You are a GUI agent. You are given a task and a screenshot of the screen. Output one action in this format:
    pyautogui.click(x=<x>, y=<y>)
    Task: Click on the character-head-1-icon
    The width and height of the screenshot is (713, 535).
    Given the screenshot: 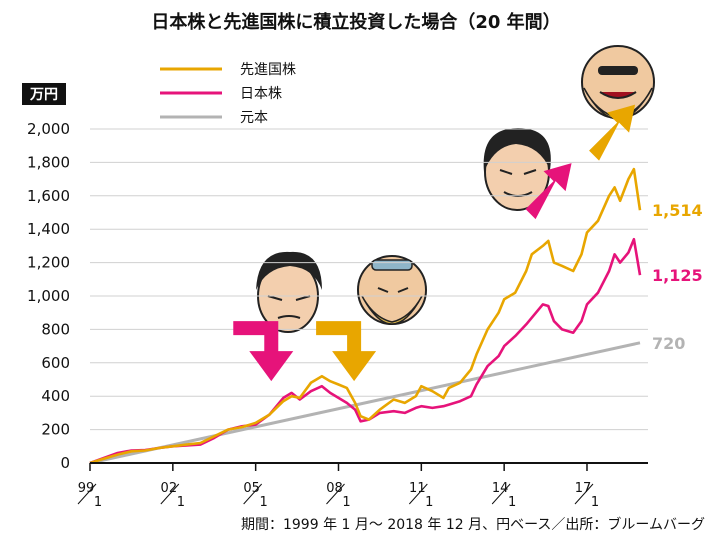 What is the action you would take?
    pyautogui.click(x=289, y=292)
    